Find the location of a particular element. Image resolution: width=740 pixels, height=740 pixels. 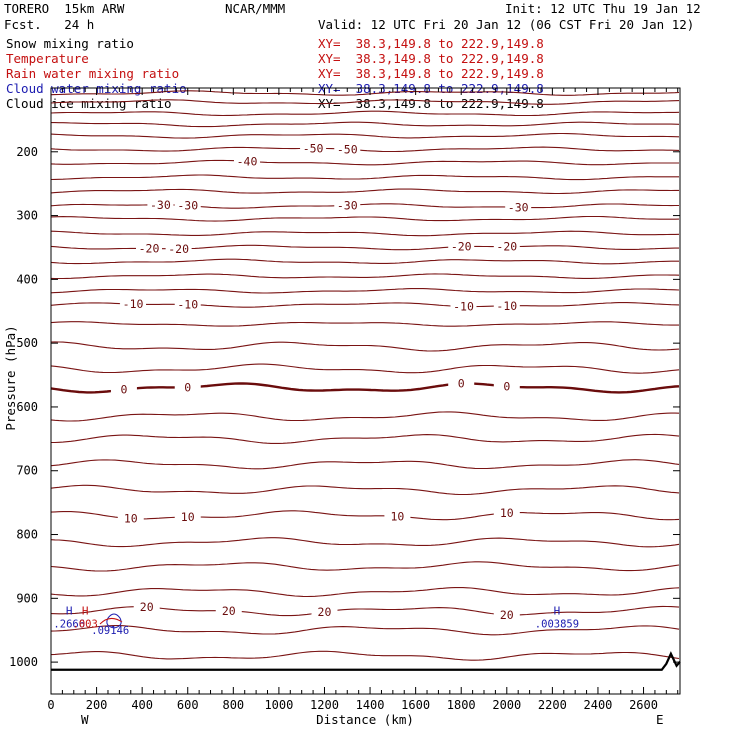

x-tick-label: 1800 is located at coordinates (461, 705).